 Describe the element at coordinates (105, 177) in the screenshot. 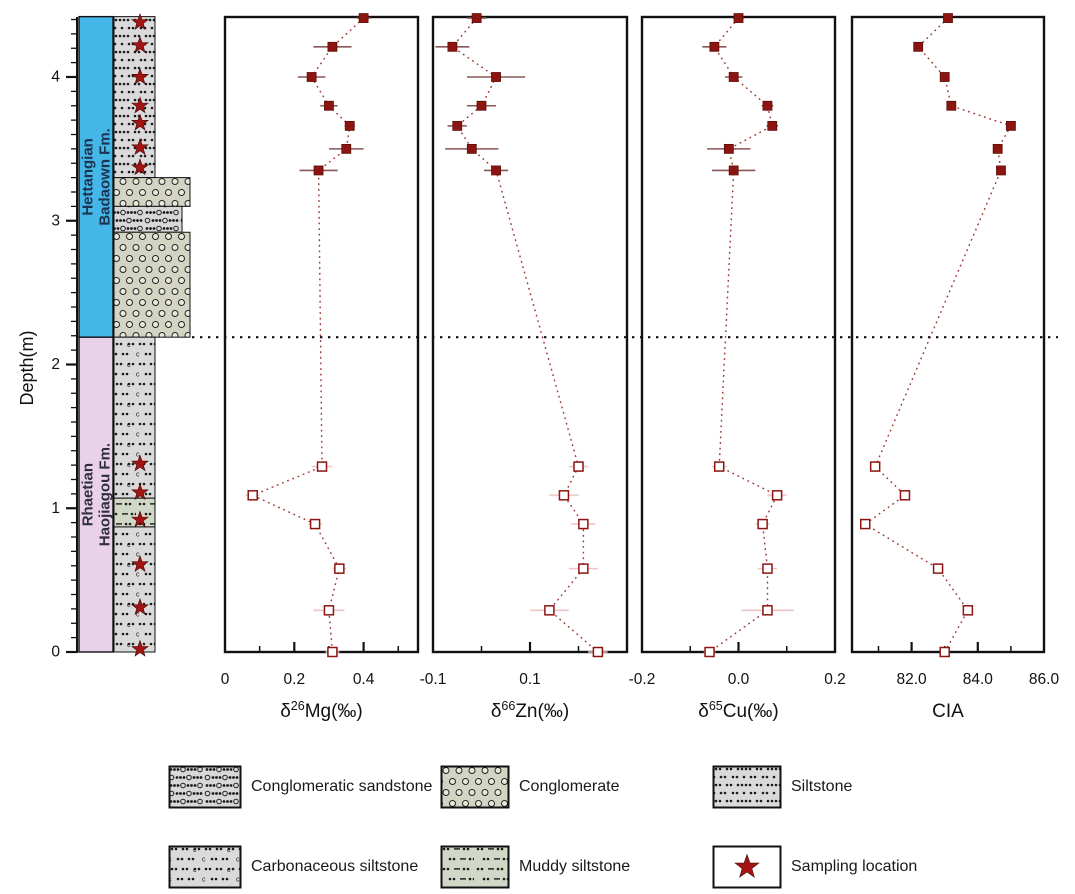

I see `formation-label: Badaown Fm.` at that location.